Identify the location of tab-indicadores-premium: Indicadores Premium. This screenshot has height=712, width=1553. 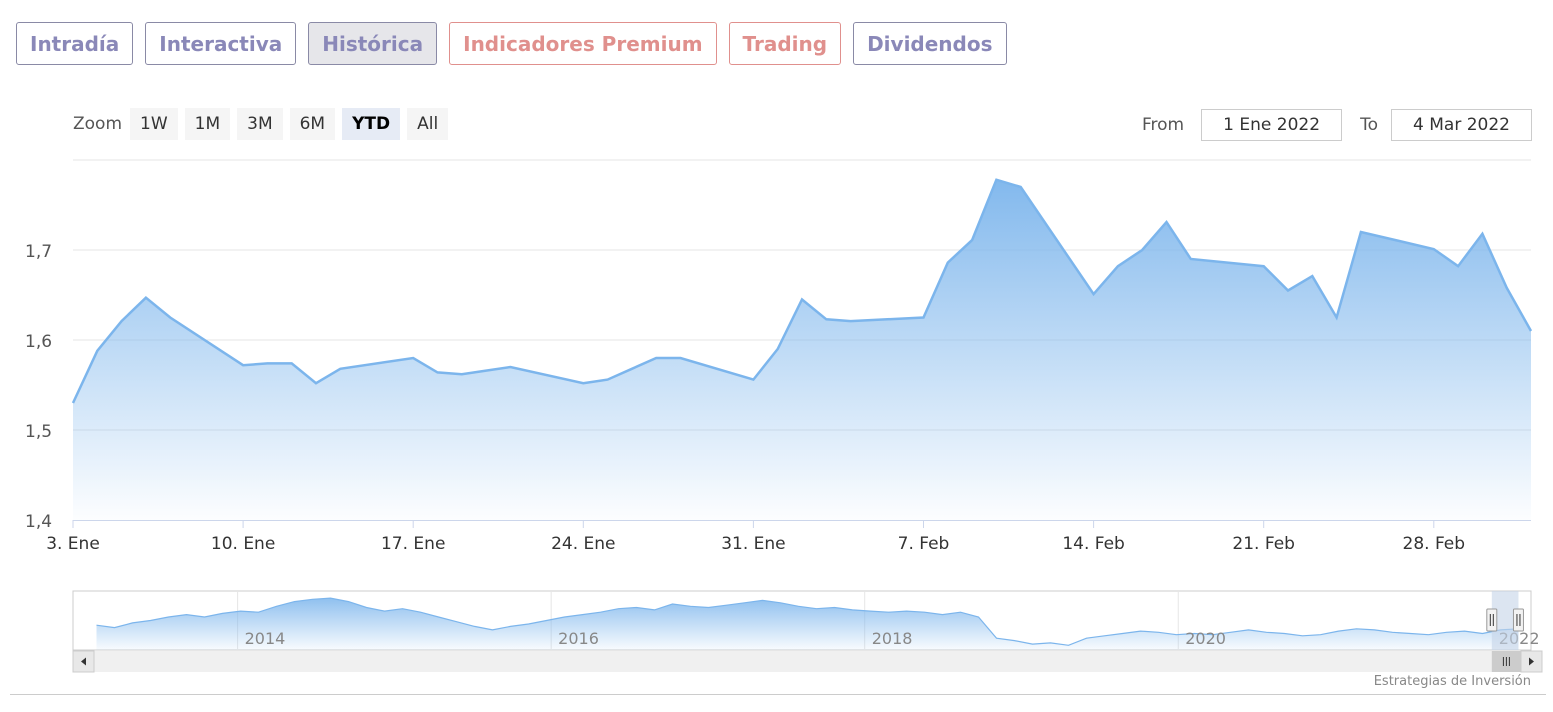
(583, 43).